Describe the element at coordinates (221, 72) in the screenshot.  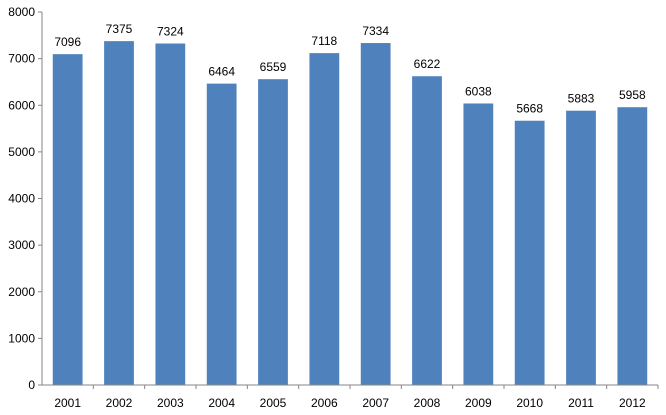
I see `data-label-2004: 6464` at that location.